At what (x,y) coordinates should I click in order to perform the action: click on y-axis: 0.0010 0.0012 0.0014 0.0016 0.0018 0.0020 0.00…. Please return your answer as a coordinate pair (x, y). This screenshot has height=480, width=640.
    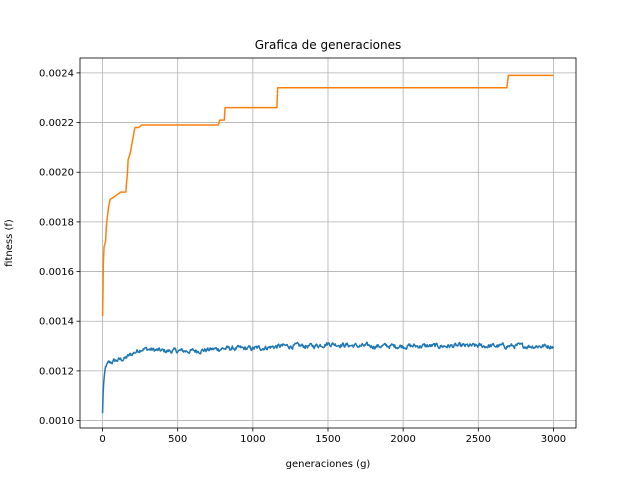
    Looking at the image, I should click on (59, 247).